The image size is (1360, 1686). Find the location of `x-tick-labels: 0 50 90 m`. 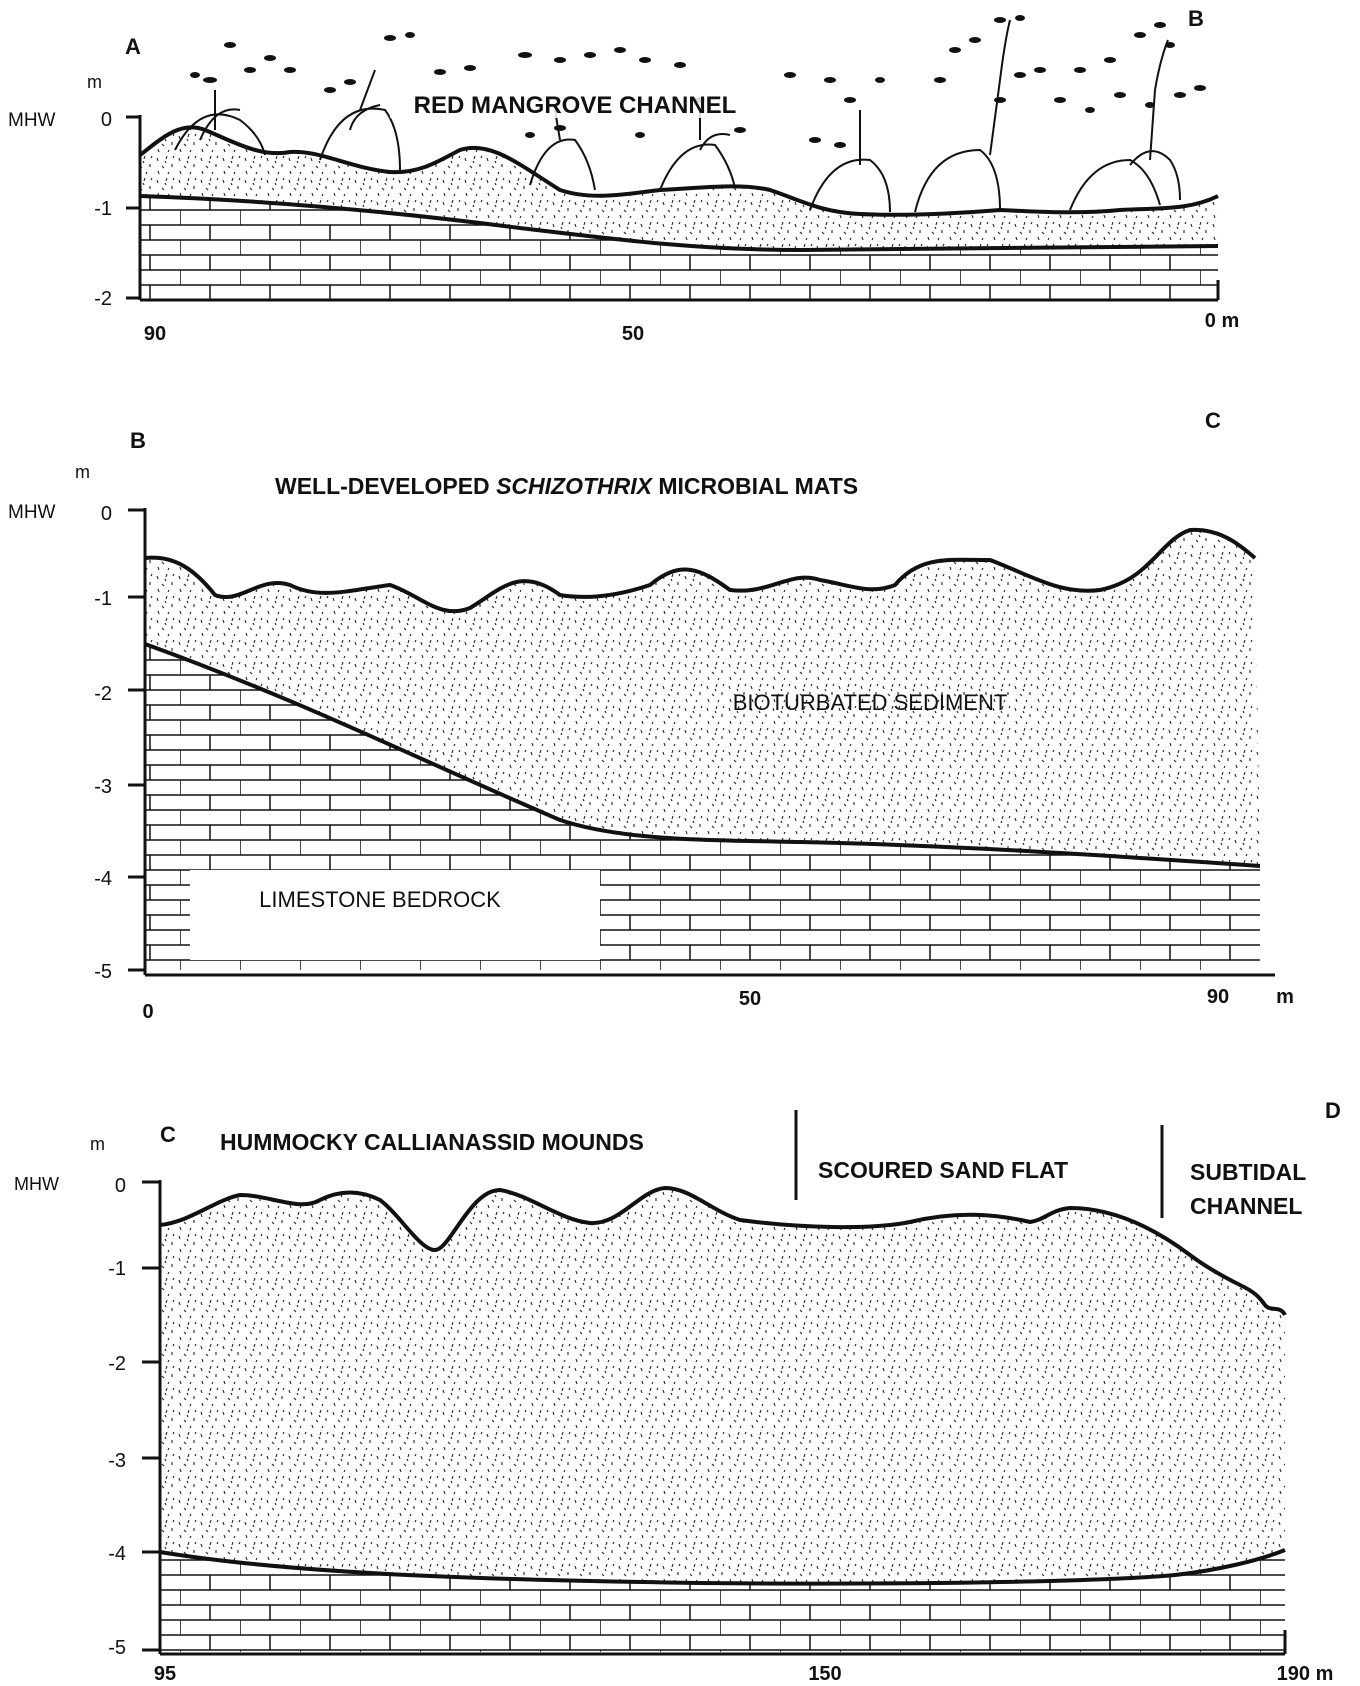

x-tick-labels: 0 50 90 m is located at coordinates (717, 1004).